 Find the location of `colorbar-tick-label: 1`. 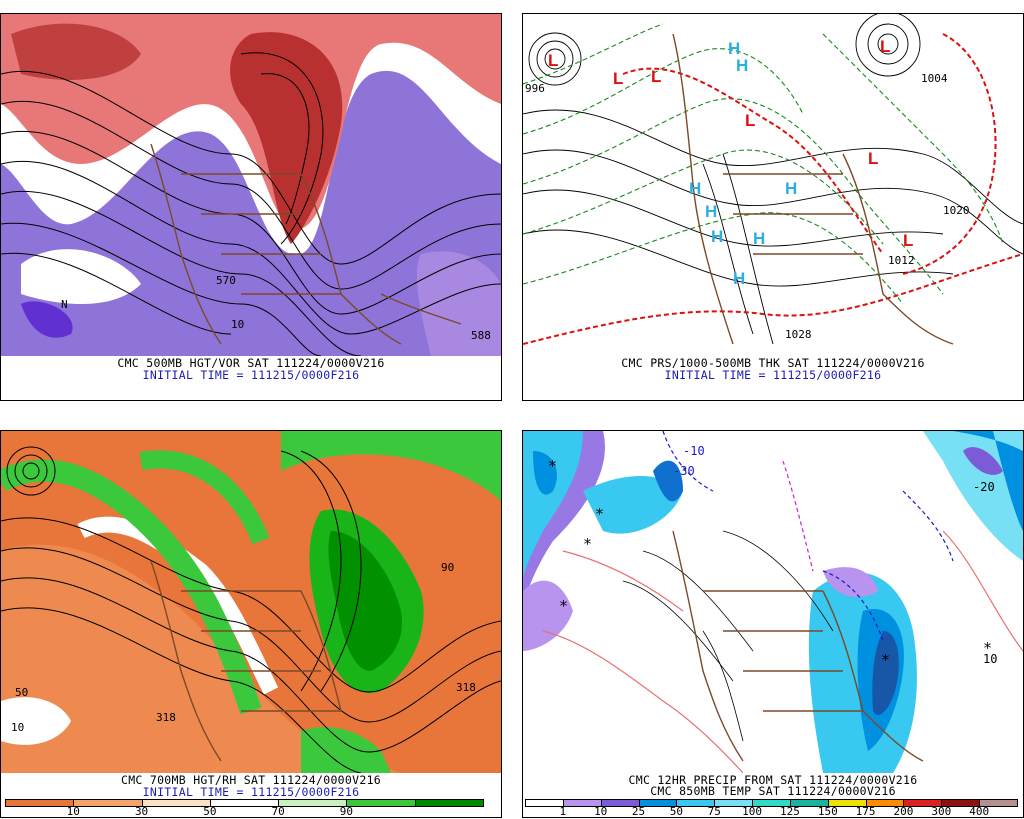

colorbar-tick-label: 1 is located at coordinates (563, 811).